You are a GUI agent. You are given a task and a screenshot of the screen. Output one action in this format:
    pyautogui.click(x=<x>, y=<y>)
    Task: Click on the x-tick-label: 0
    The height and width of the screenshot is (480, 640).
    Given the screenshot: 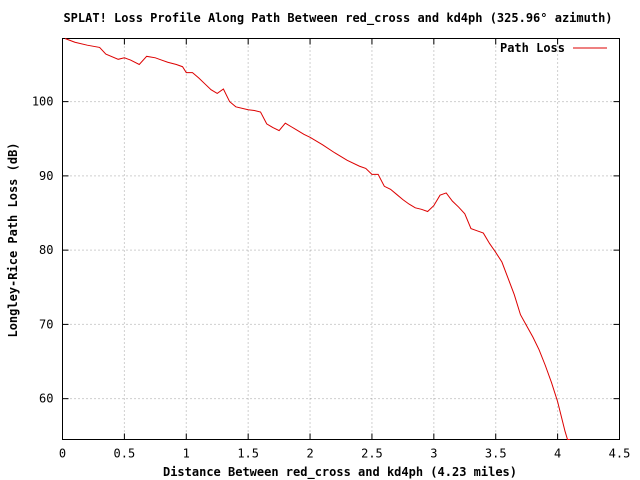 What is the action you would take?
    pyautogui.click(x=62, y=454)
    